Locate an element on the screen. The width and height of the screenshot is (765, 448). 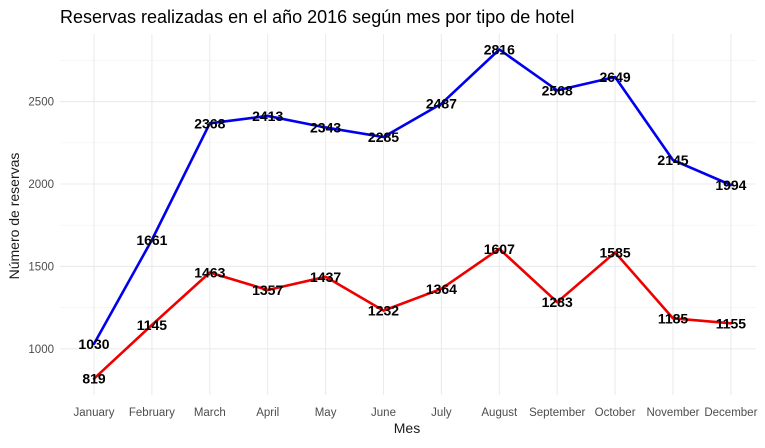
x-tick-label: August is located at coordinates (499, 413).